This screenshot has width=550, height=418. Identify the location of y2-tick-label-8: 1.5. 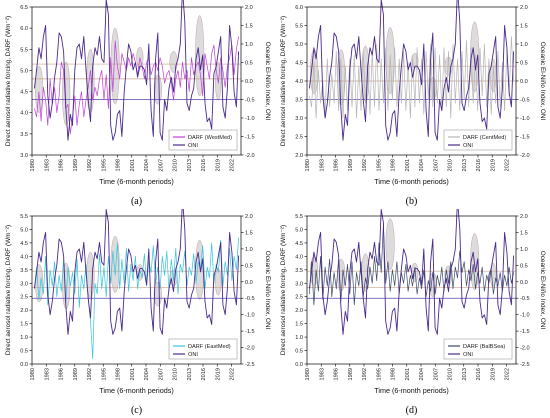
(249, 233).